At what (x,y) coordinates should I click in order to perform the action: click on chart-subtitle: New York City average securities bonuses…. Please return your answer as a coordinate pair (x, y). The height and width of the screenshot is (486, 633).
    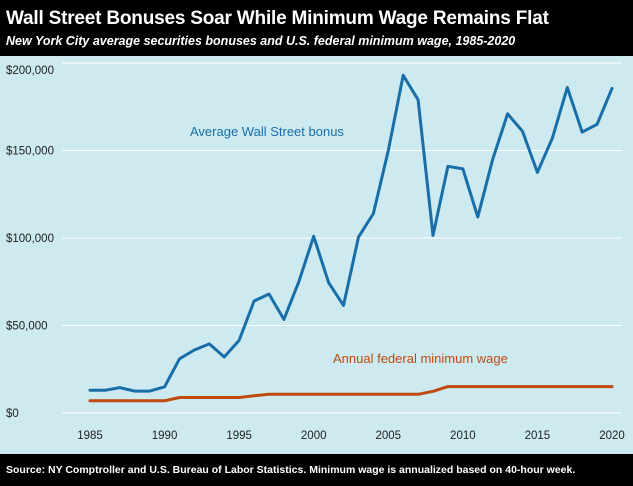
    Looking at the image, I should click on (261, 41).